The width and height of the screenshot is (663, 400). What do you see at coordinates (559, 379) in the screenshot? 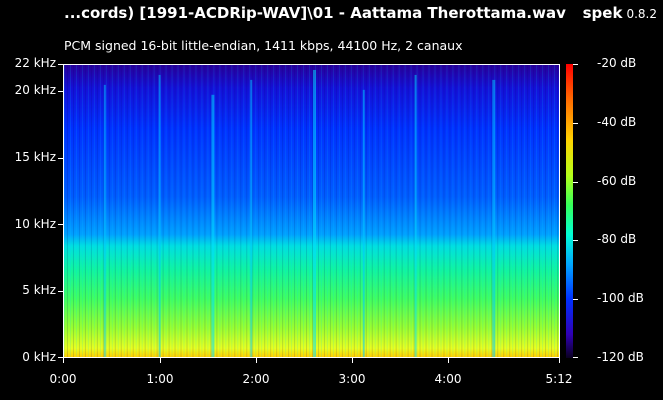
I see `time-label: 5:12` at bounding box center [559, 379].